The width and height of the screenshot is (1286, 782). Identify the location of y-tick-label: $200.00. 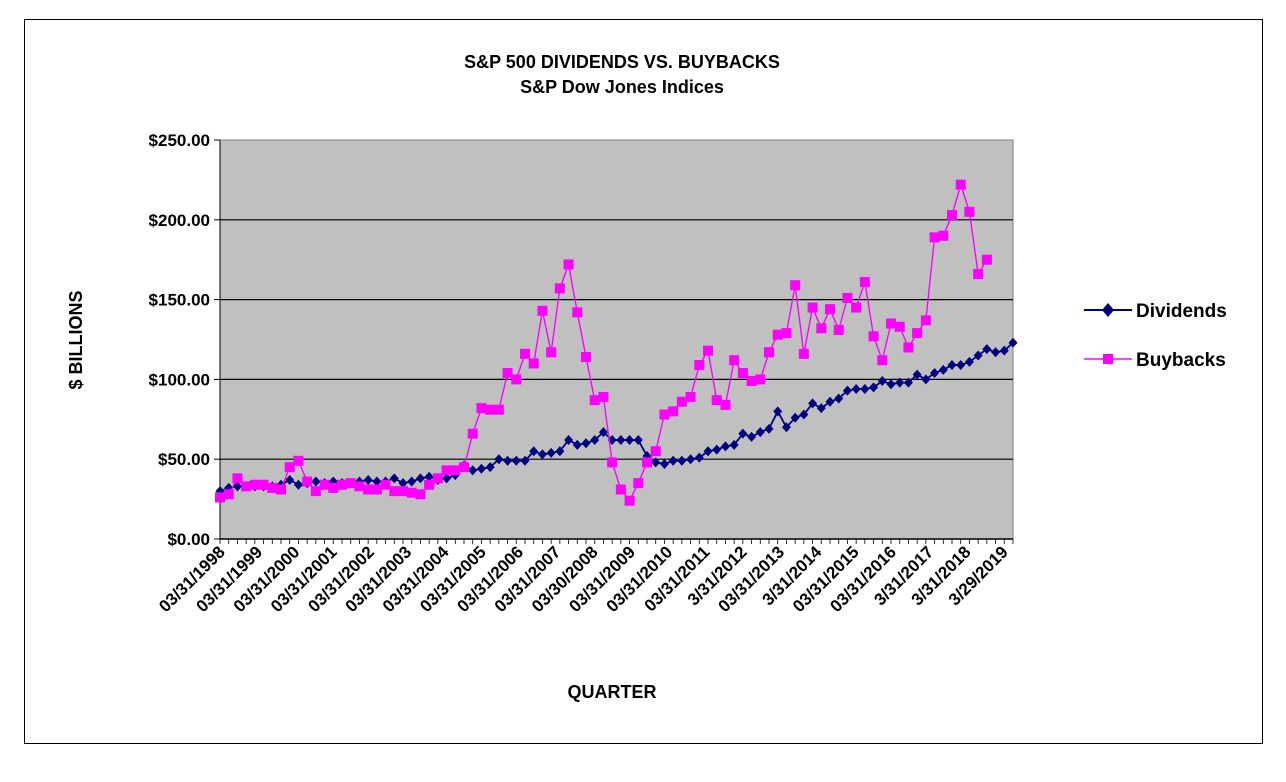
(179, 220).